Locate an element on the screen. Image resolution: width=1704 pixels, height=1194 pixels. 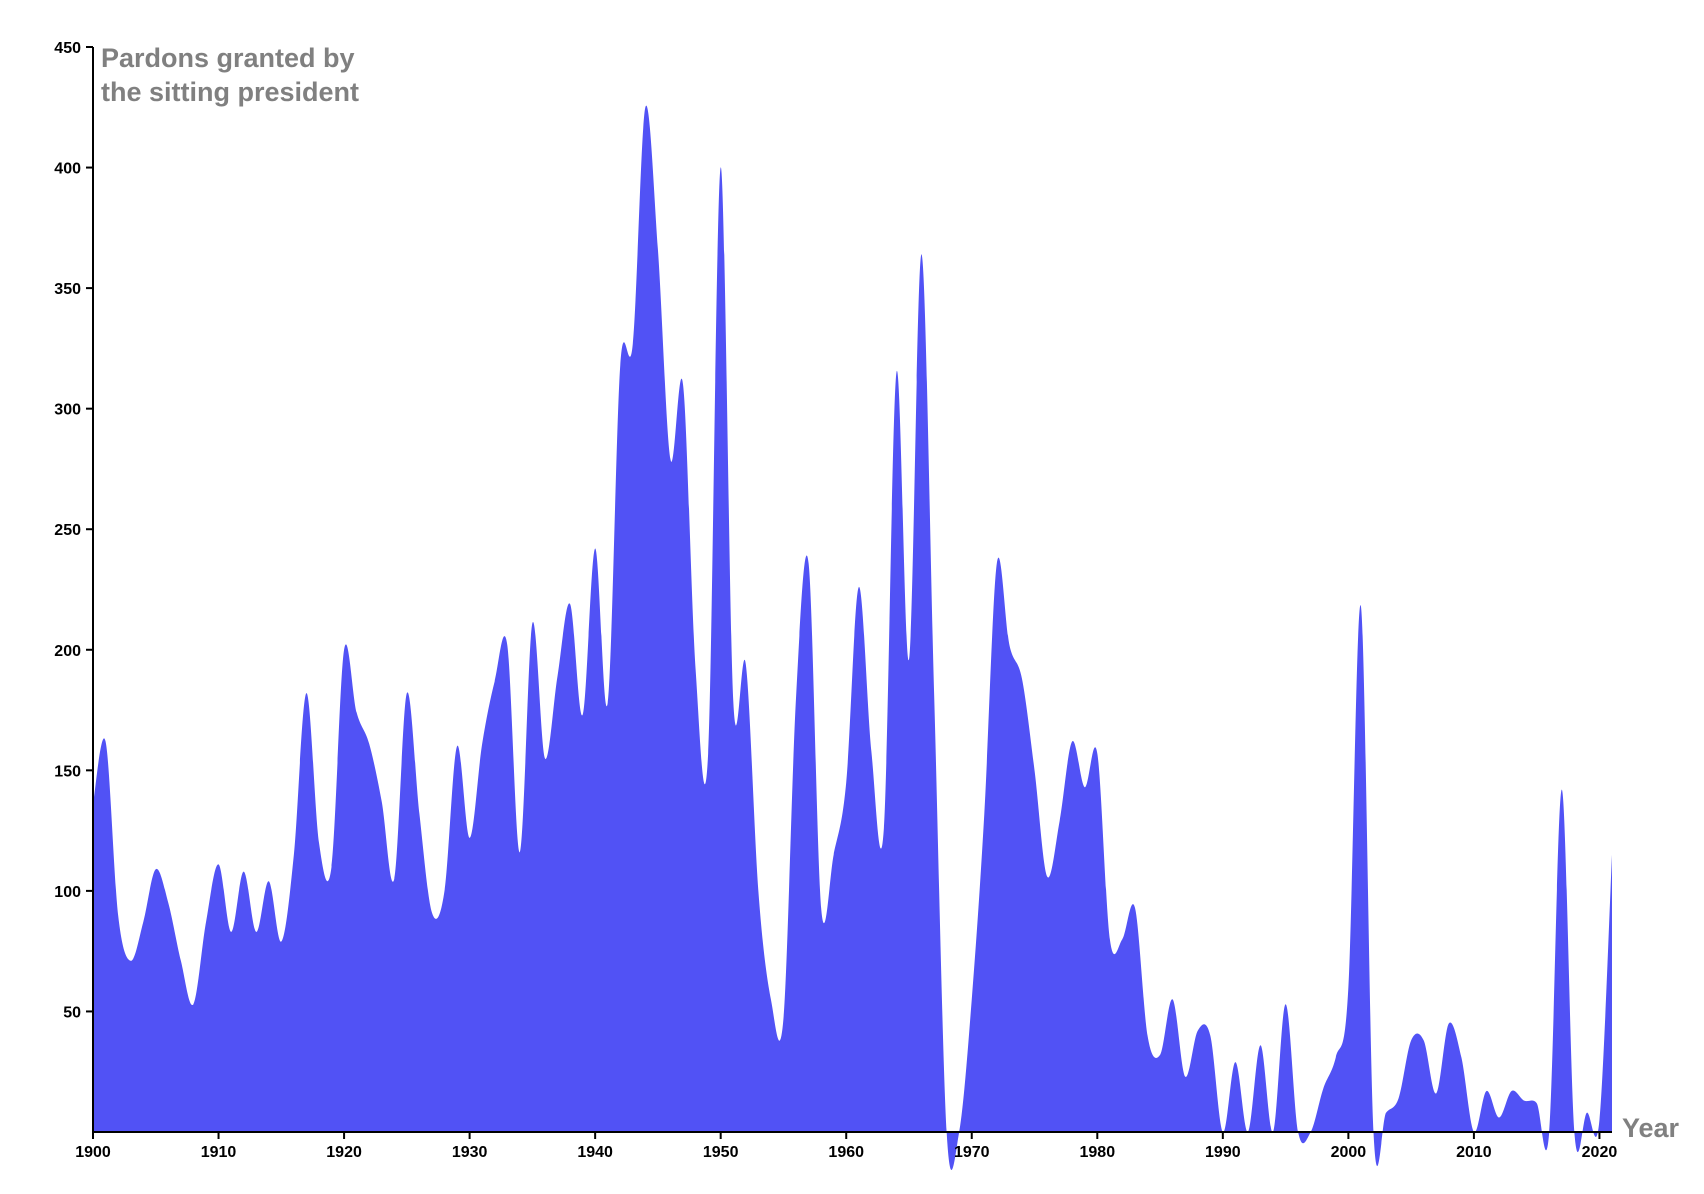
chart-title-line-1: Pardons granted by is located at coordinates (228, 58).